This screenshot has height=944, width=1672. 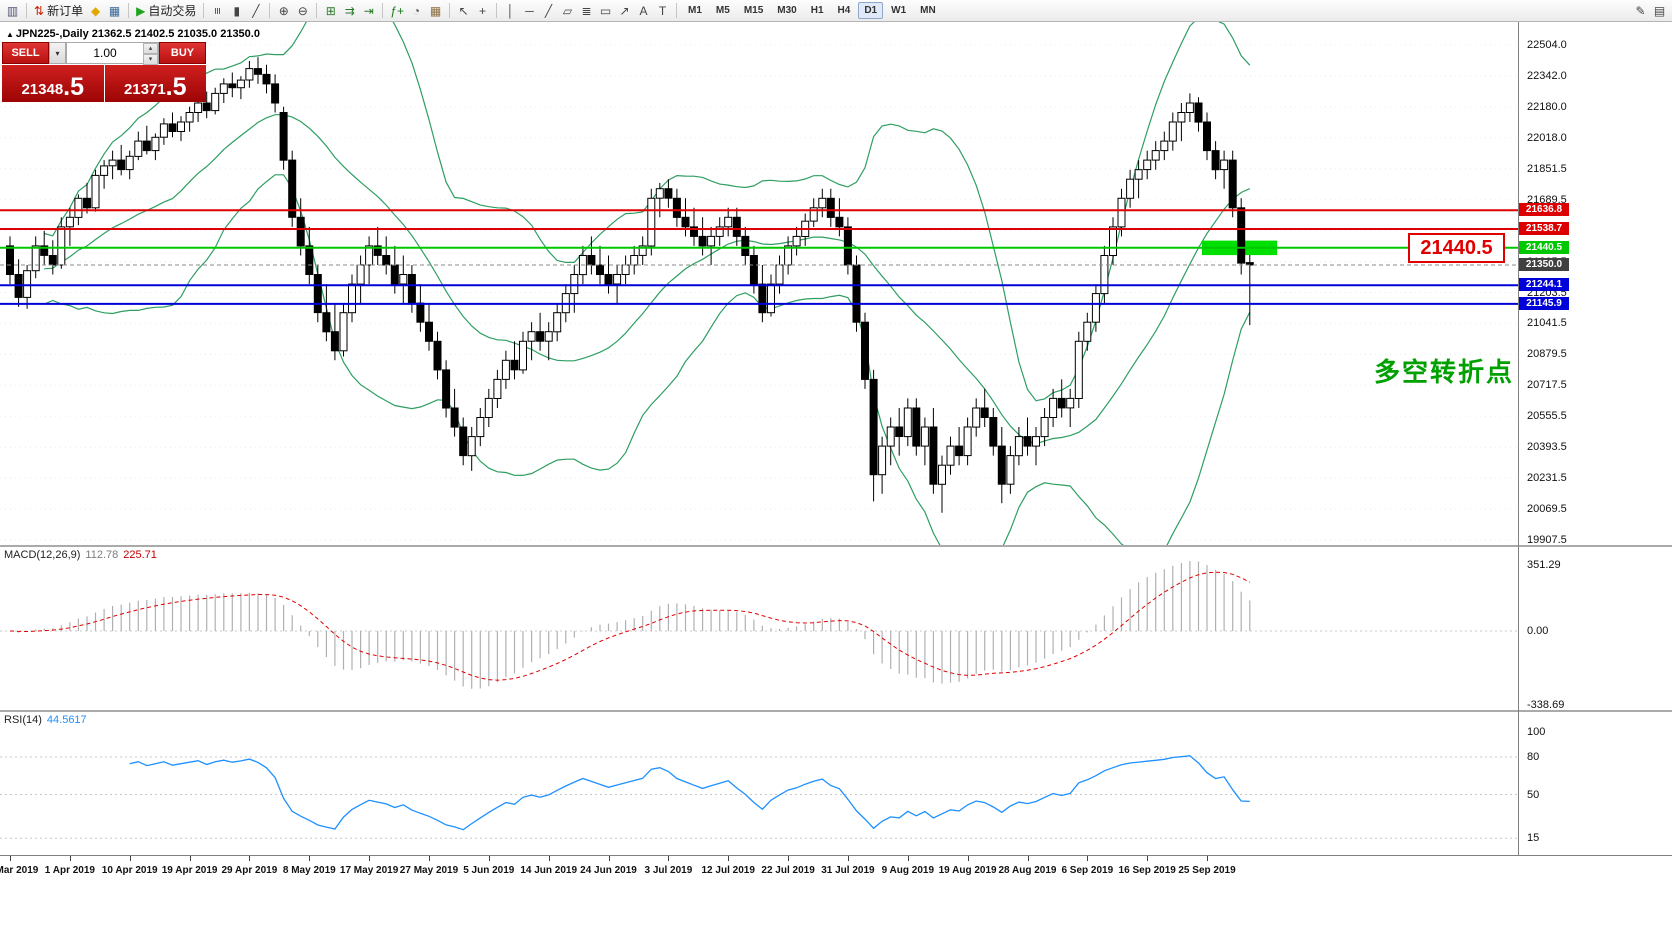 I want to click on sell-price-quote: 21348.5, so click(x=53, y=83).